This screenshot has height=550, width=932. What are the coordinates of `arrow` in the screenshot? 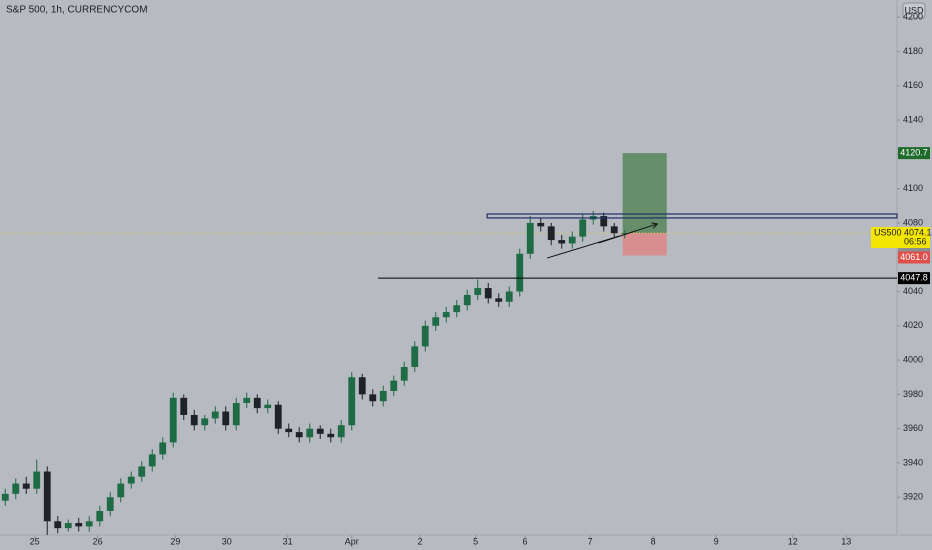 It's located at (628, 233).